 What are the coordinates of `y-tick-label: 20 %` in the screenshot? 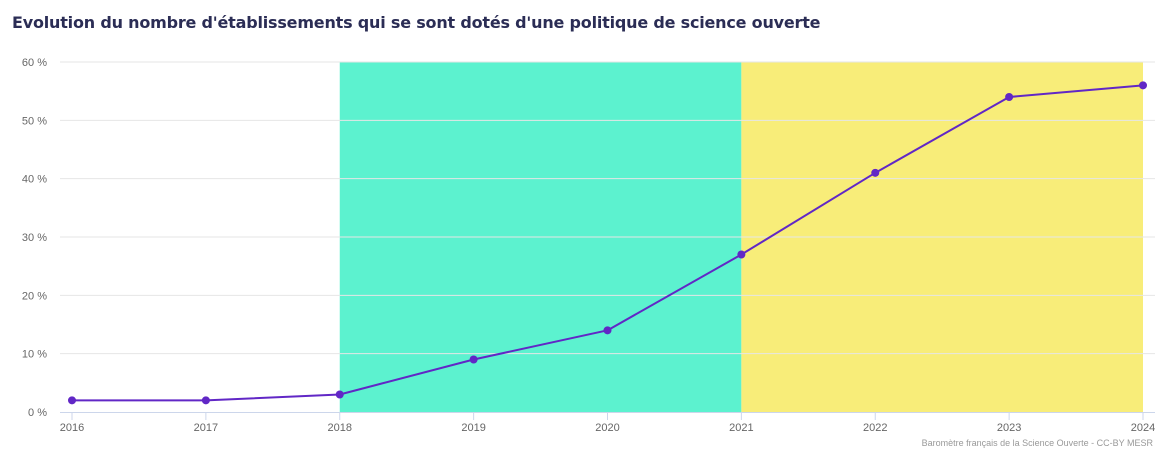 It's located at (34, 296).